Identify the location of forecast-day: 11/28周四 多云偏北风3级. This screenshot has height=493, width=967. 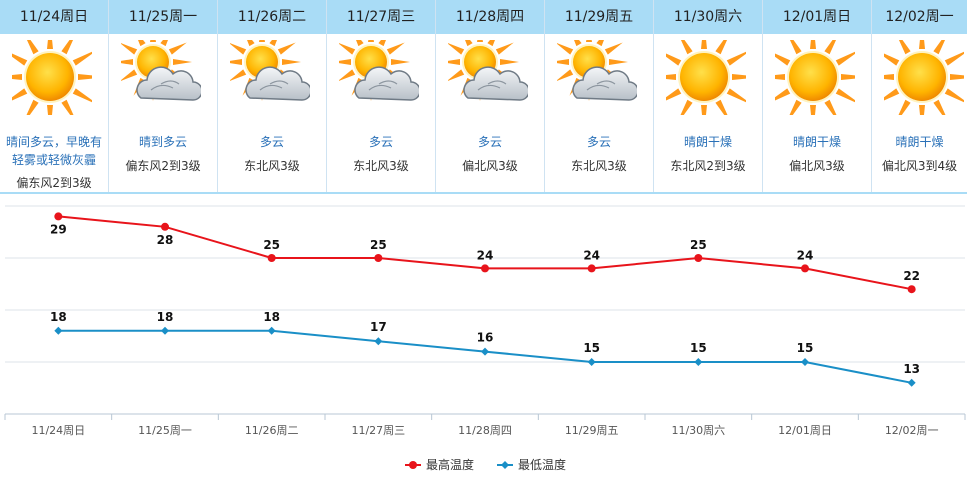
(490, 96).